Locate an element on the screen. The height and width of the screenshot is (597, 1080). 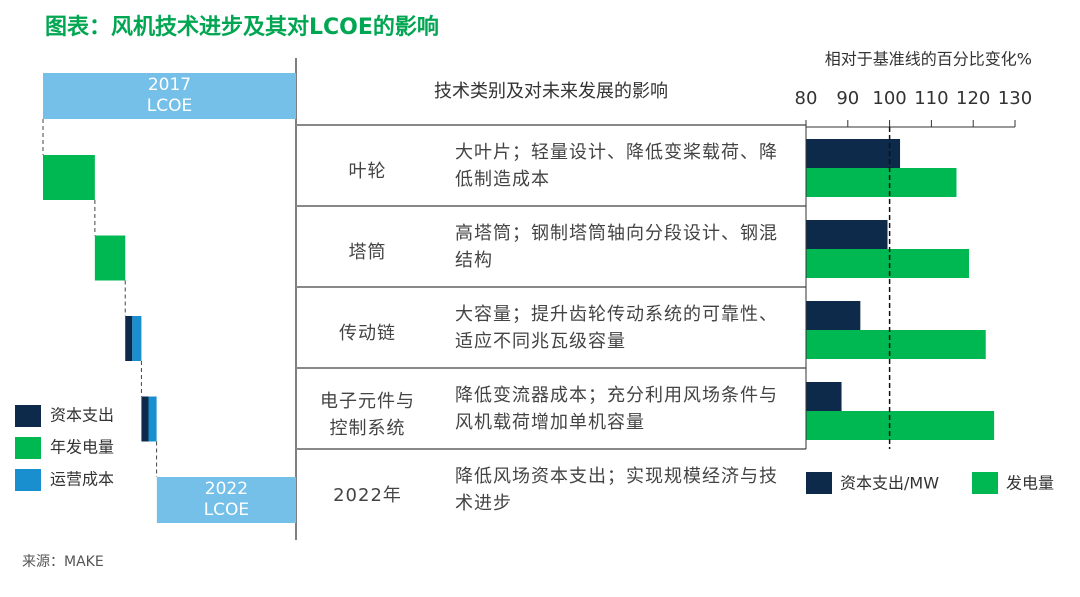
row-text: 高塔筒；钢制塔筒轴向分段设计、钢混结构 is located at coordinates (616, 247).